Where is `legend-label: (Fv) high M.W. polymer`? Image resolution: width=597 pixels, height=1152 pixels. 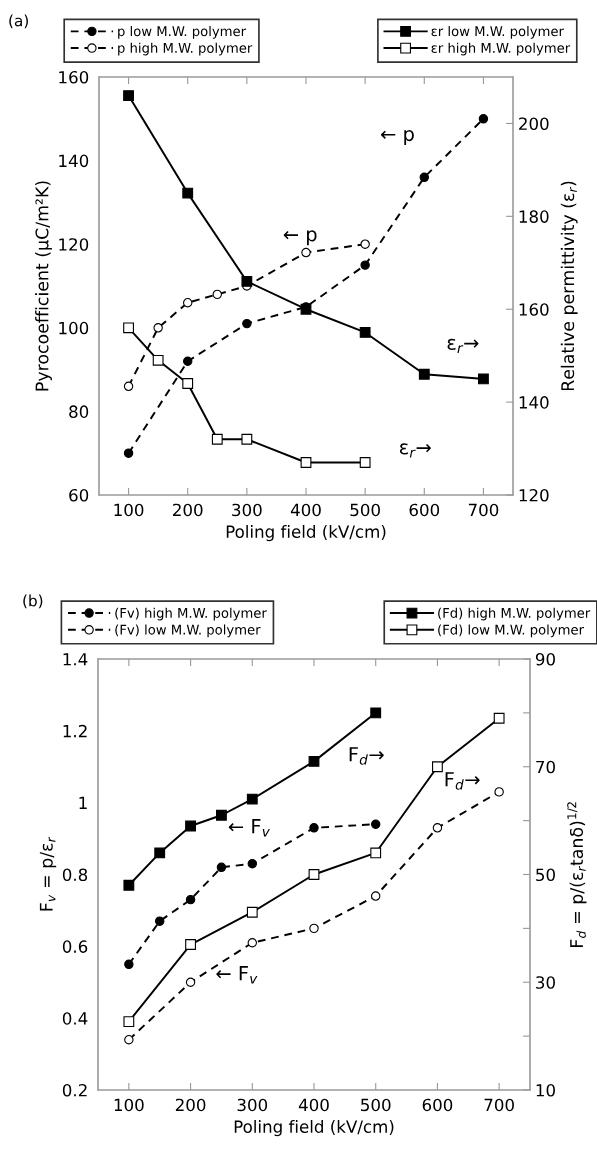
legend-label: (Fv) high M.W. polymer is located at coordinates (191, 614).